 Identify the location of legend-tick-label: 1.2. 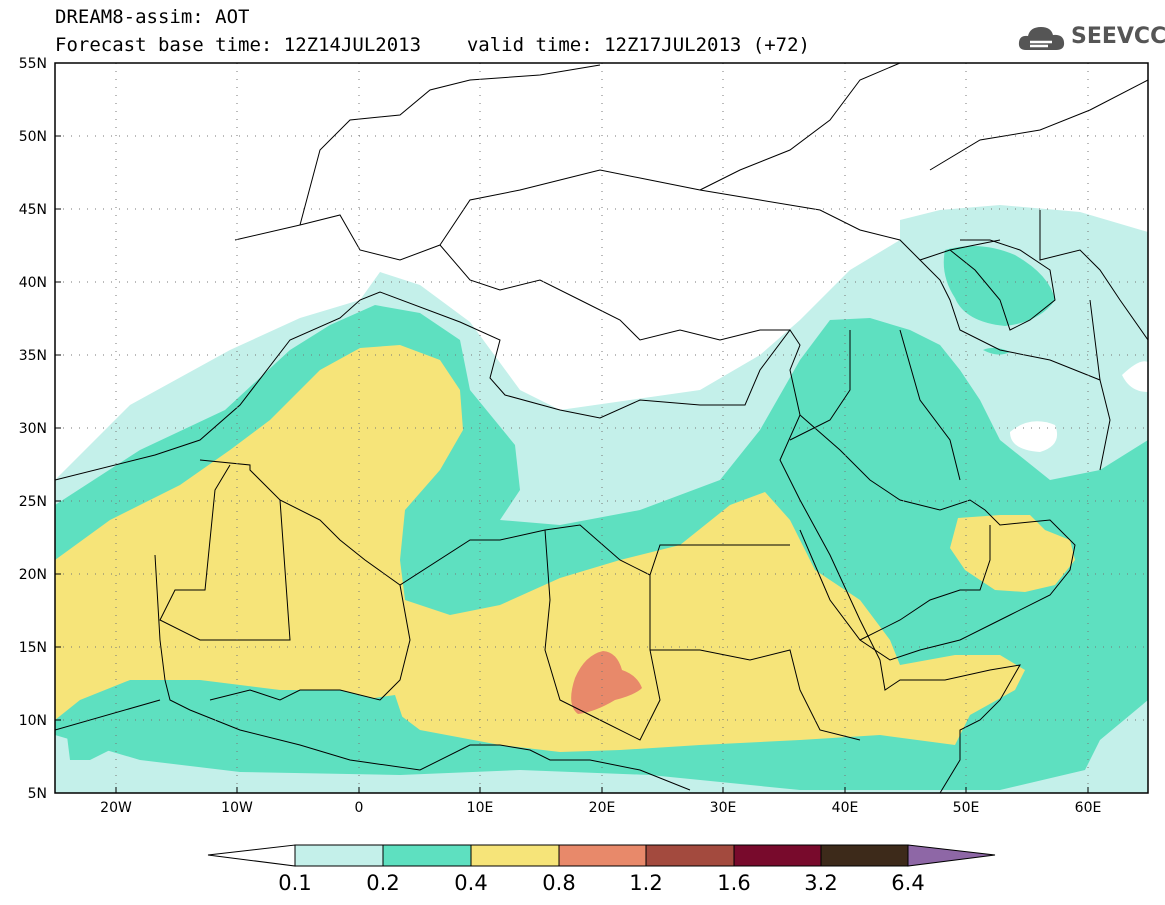
(645, 883).